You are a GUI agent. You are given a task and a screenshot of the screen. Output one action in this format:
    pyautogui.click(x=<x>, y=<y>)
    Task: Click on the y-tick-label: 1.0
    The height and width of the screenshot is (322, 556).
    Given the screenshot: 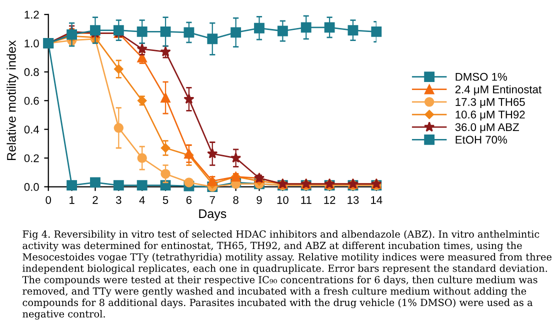 What is the action you would take?
    pyautogui.click(x=31, y=43)
    